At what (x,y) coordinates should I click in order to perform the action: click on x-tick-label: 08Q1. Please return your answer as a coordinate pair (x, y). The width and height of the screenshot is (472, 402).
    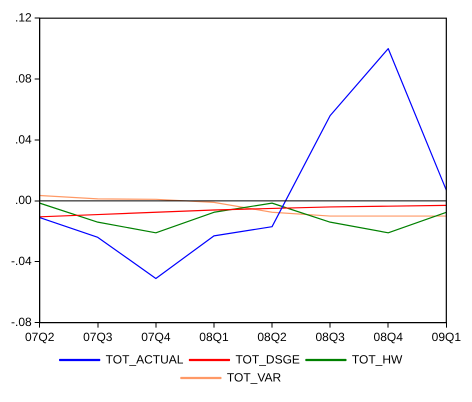
    Looking at the image, I should click on (214, 337).